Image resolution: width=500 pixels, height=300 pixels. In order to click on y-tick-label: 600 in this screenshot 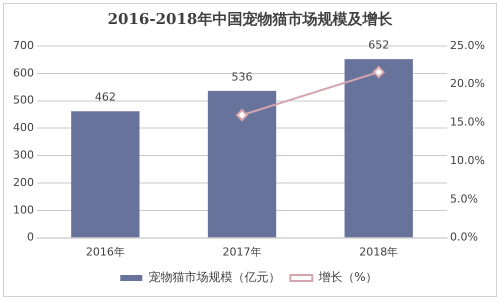, I will do `click(23, 73)`.